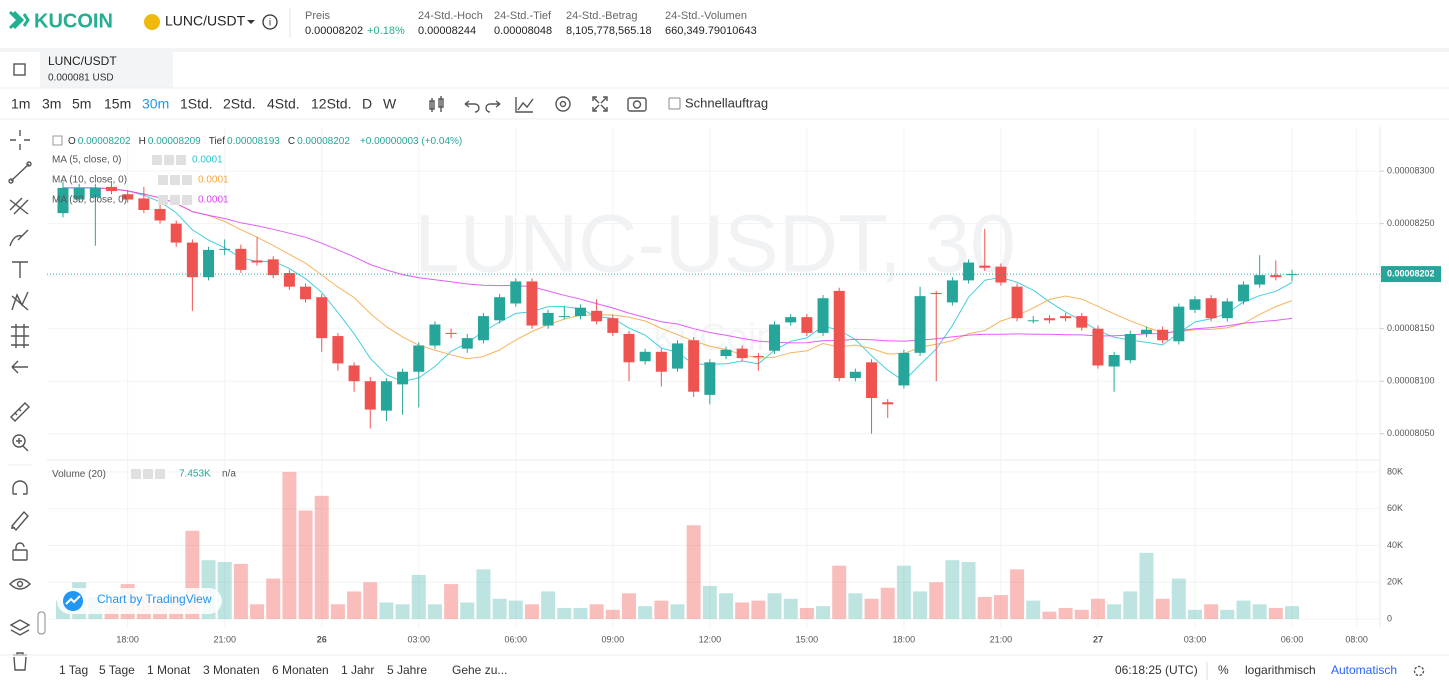  I want to click on collapse-handle, so click(41, 623).